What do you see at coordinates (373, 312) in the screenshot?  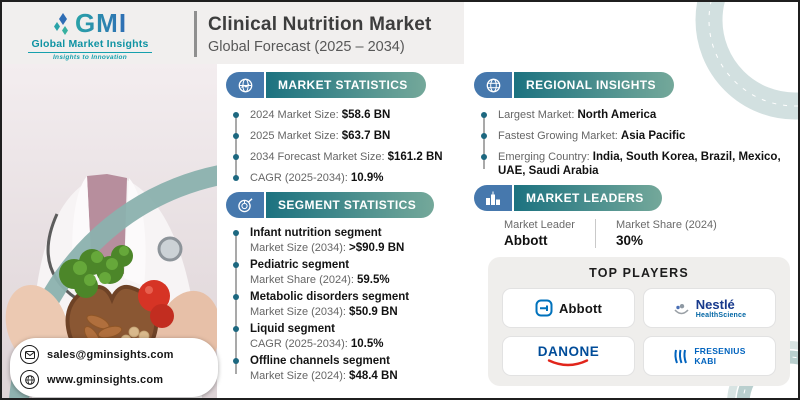 I see `stat-value: $50.9 BN` at bounding box center [373, 312].